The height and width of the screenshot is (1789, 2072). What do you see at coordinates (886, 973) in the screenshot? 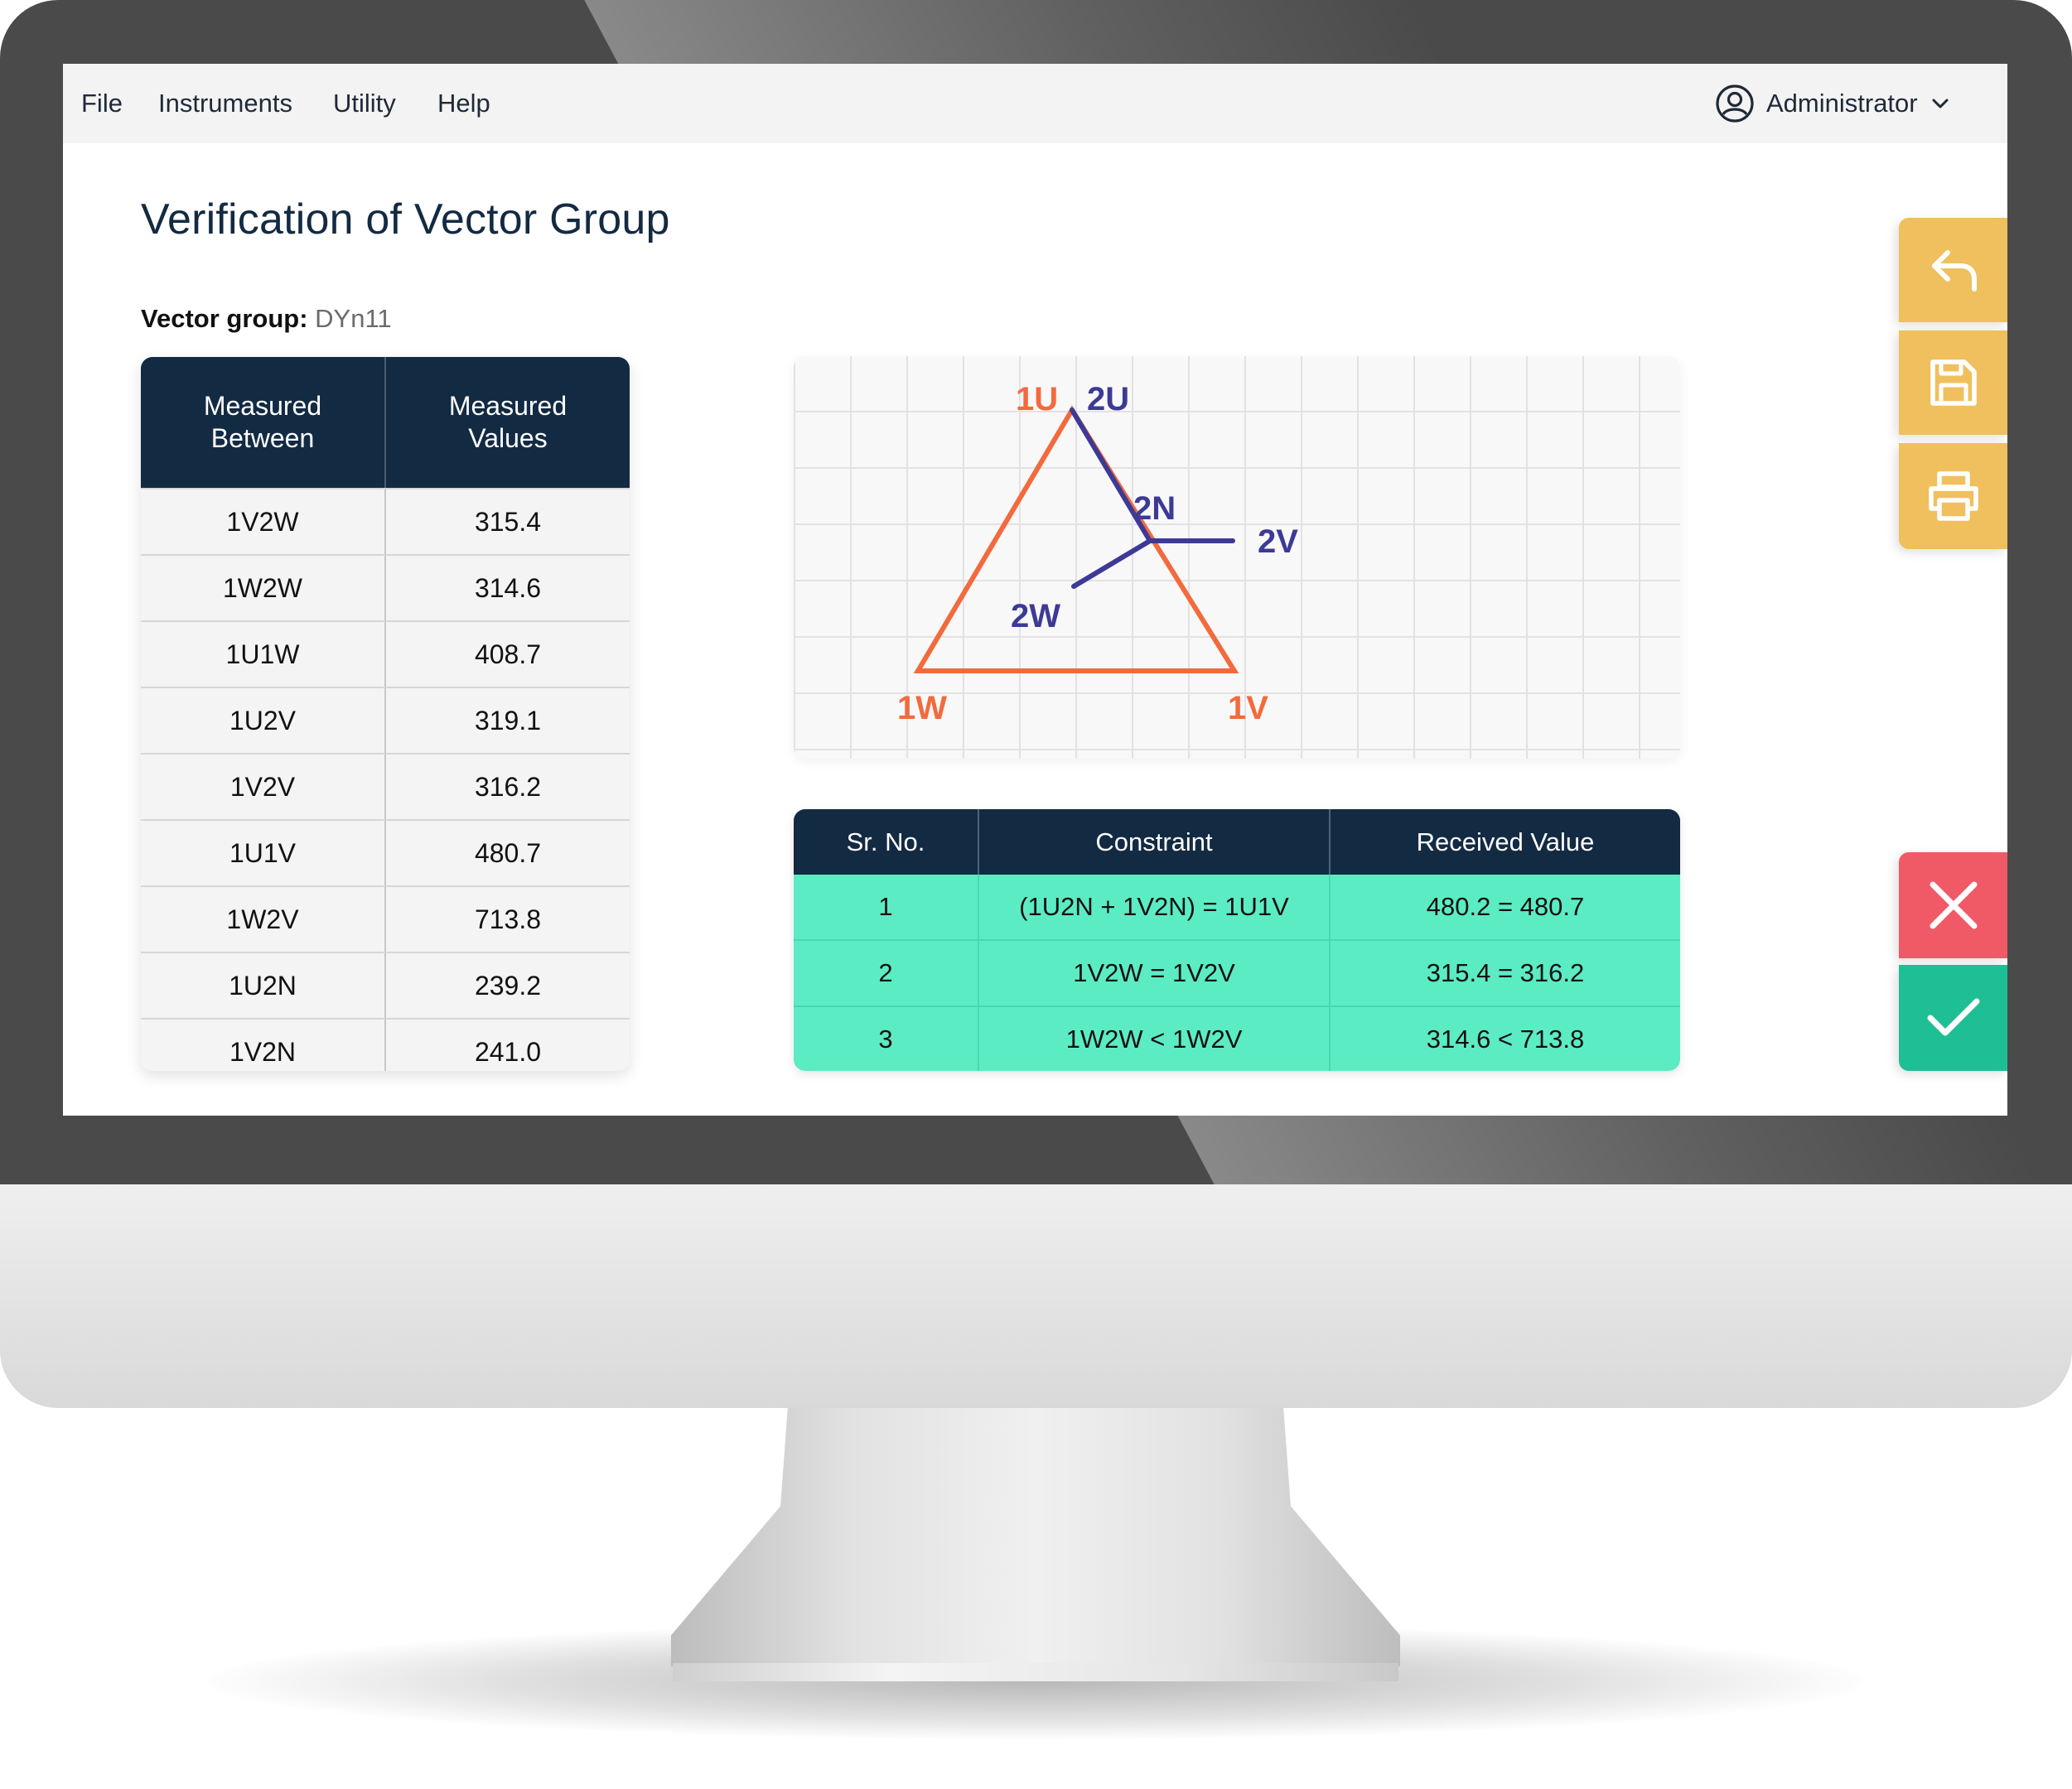
I see `sr-no-cell: 2` at bounding box center [886, 973].